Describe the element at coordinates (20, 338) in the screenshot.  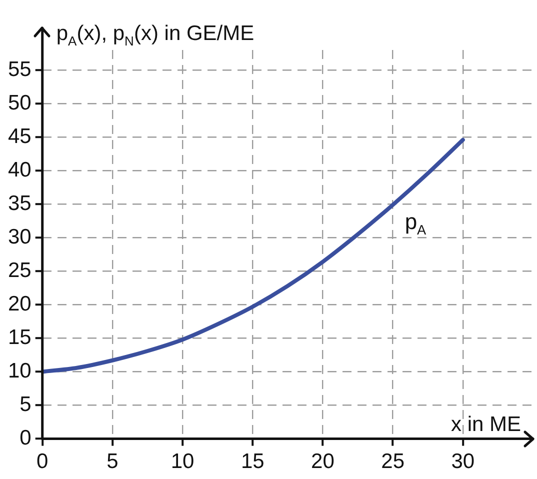
I see `y-tick-label: 15` at that location.